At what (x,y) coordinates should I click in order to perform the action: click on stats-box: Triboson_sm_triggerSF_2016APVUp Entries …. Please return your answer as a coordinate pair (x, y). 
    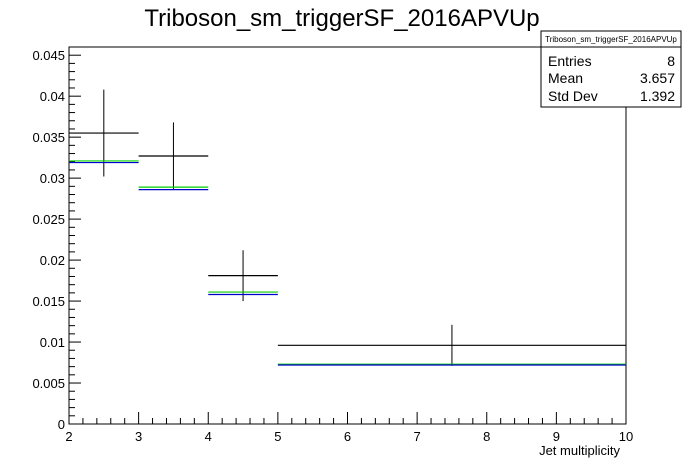
    Looking at the image, I should click on (611, 69).